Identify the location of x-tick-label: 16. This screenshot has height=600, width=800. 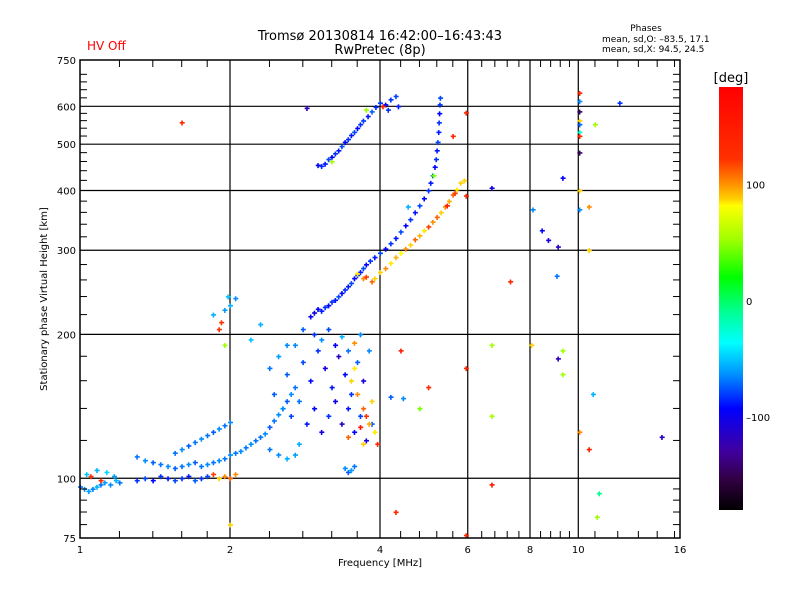
(680, 550).